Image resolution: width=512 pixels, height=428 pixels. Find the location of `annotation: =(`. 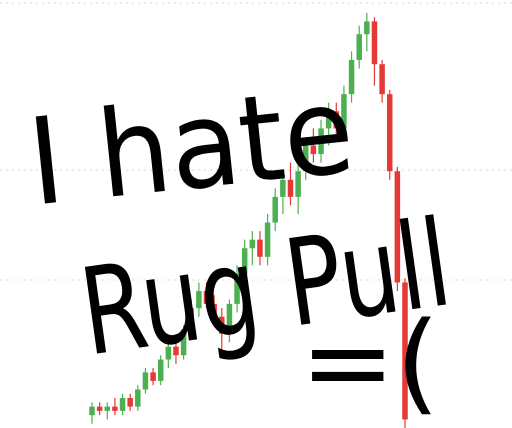

annotation: =( is located at coordinates (370, 362).